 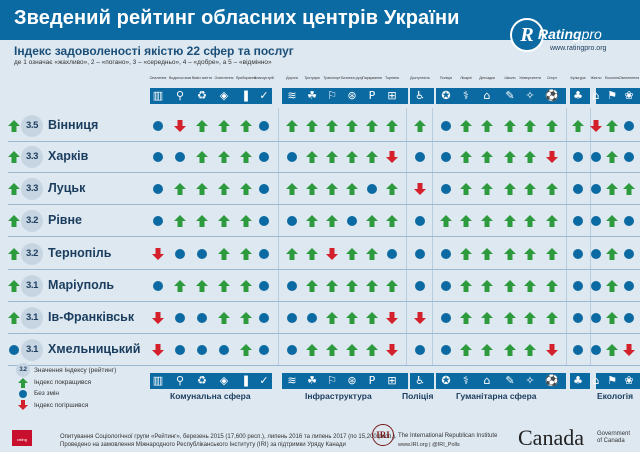 What do you see at coordinates (551, 438) in the screenshot?
I see `canada-wordmark: Canada` at bounding box center [551, 438].